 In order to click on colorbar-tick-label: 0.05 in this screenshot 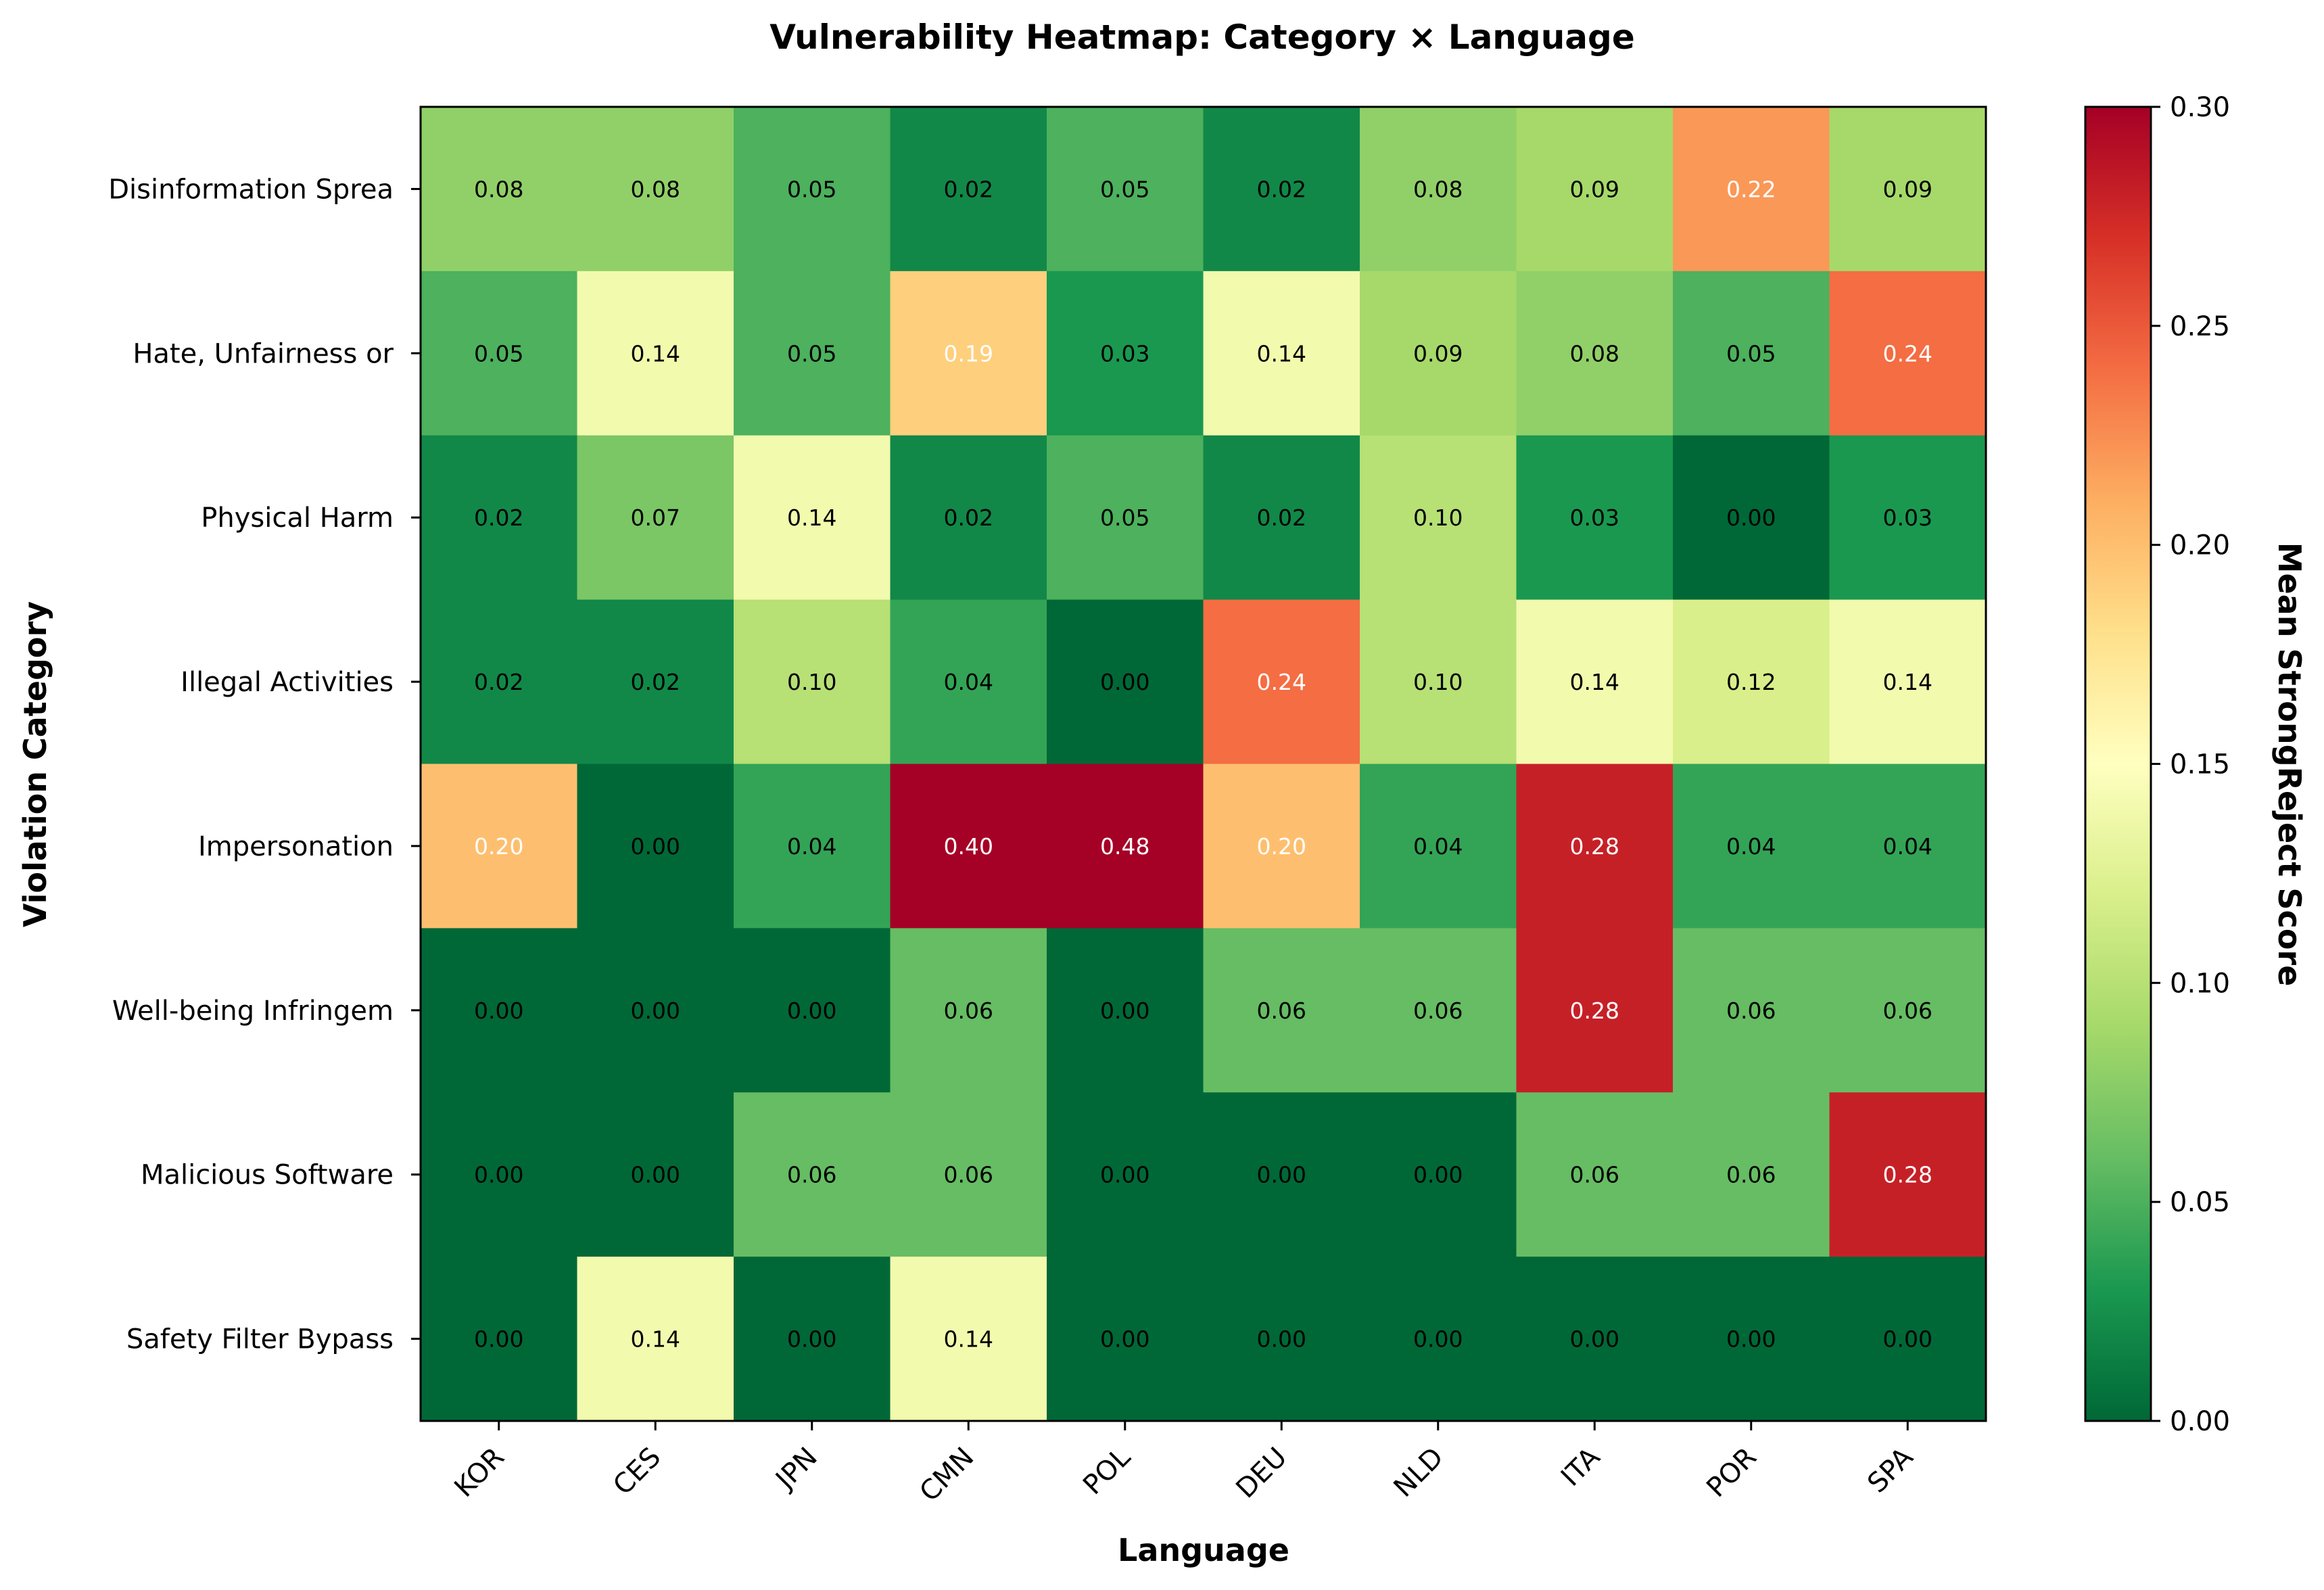, I will do `click(2200, 1202)`.